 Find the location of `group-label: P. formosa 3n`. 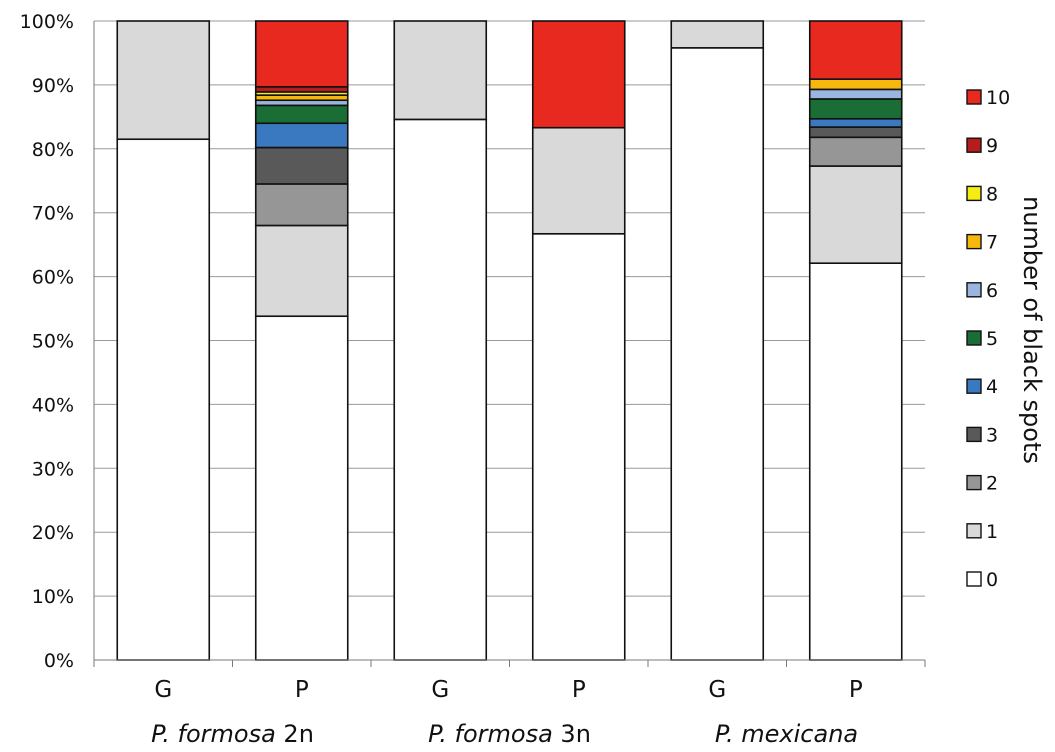

group-label: P. formosa 3n is located at coordinates (509, 734).